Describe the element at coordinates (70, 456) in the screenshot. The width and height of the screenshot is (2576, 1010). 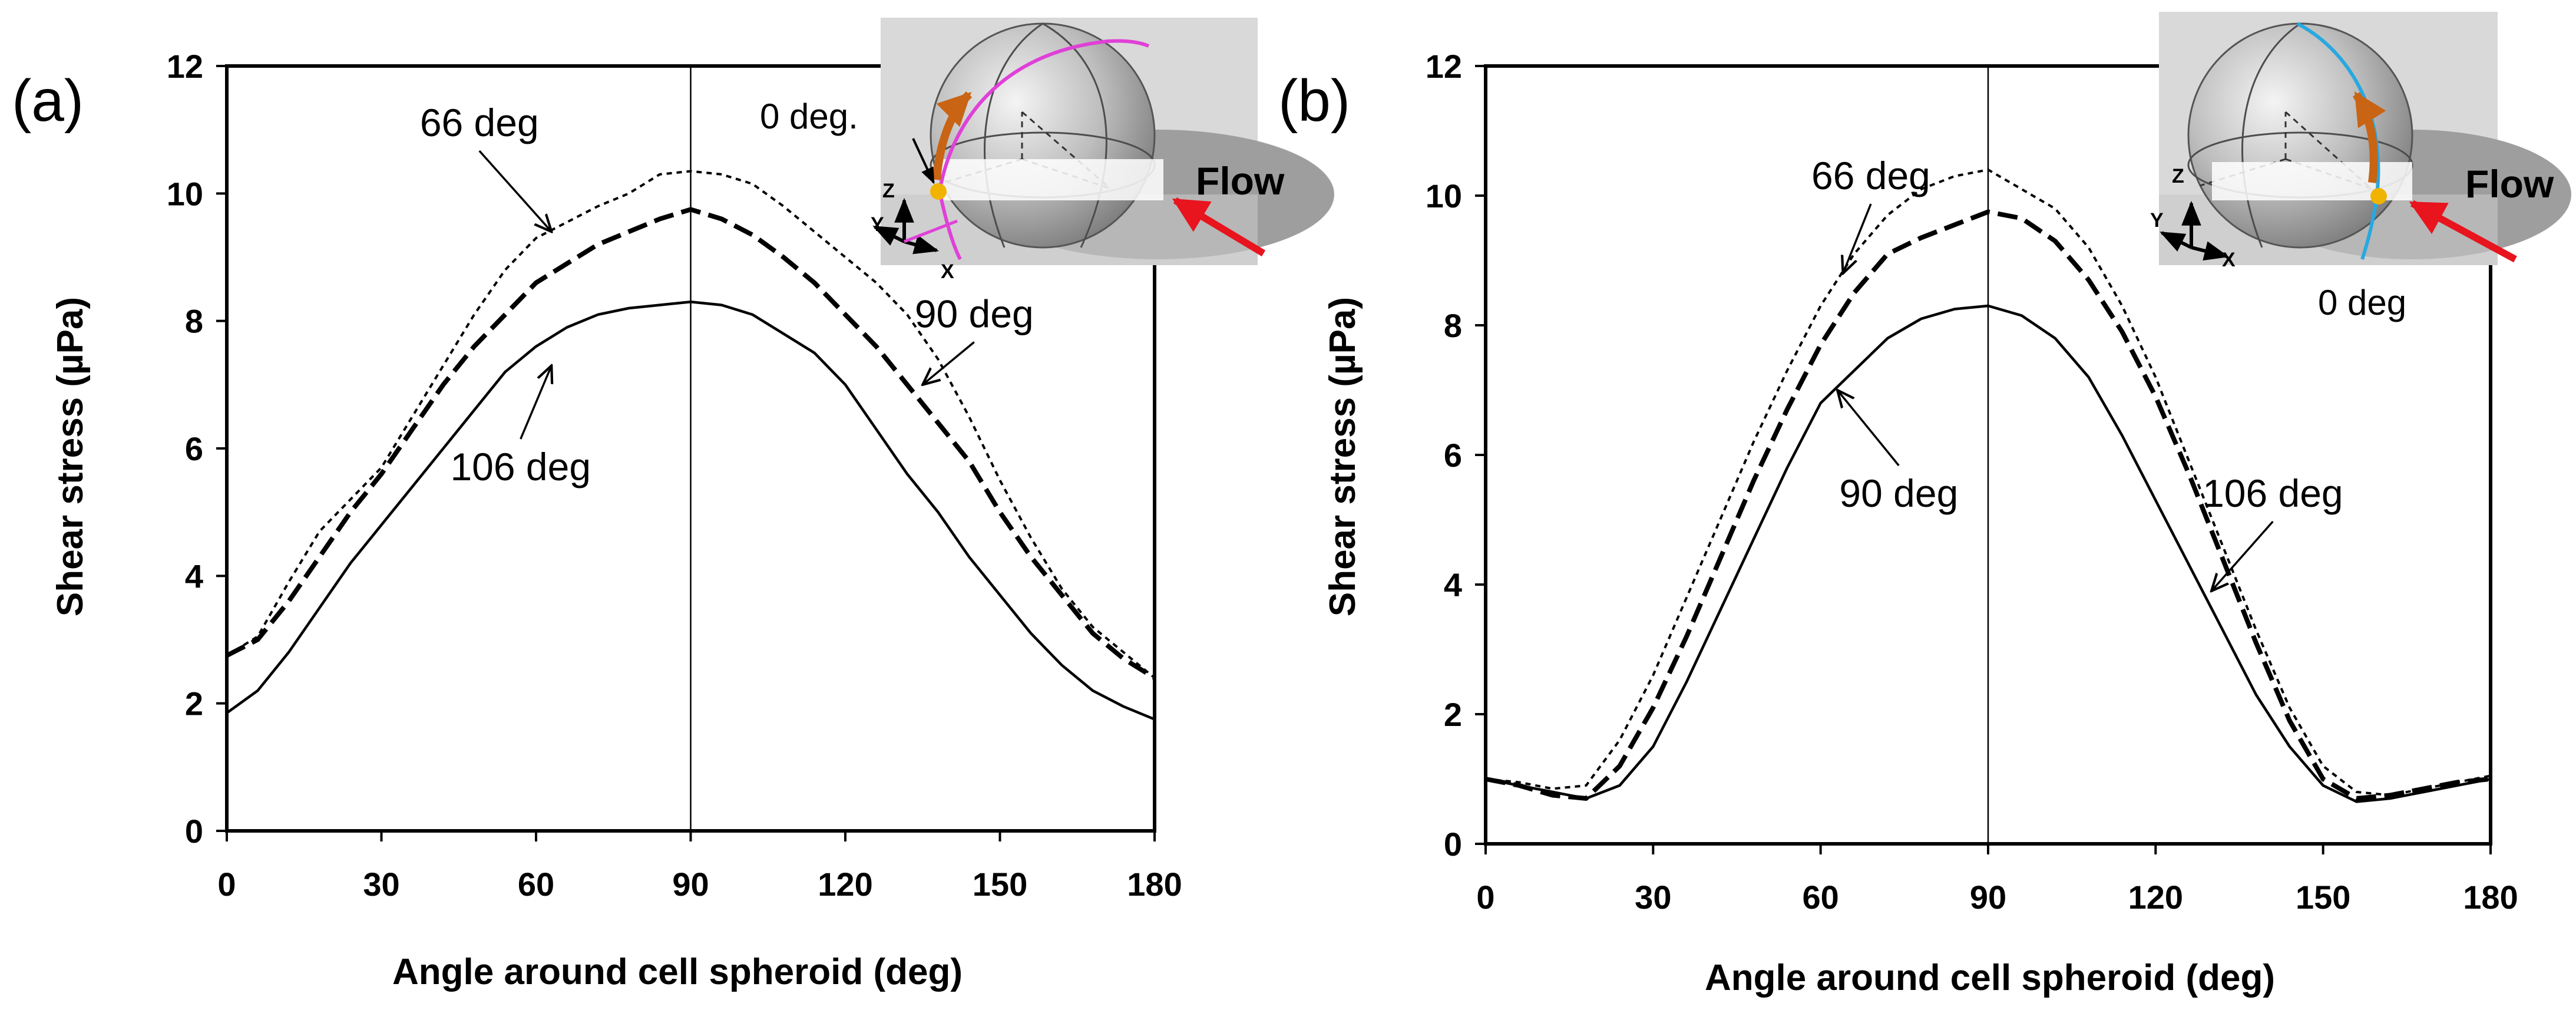
I see `y-axis-title-a: Shear stress (µPa)` at that location.